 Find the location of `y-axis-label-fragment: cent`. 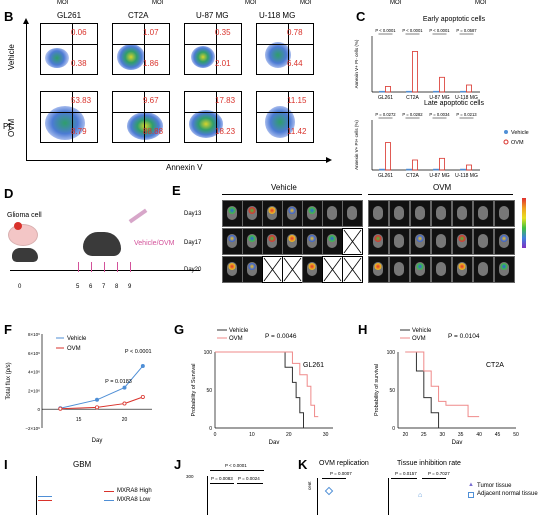

y-axis-label-fragment: cent is located at coordinates (309, 485).